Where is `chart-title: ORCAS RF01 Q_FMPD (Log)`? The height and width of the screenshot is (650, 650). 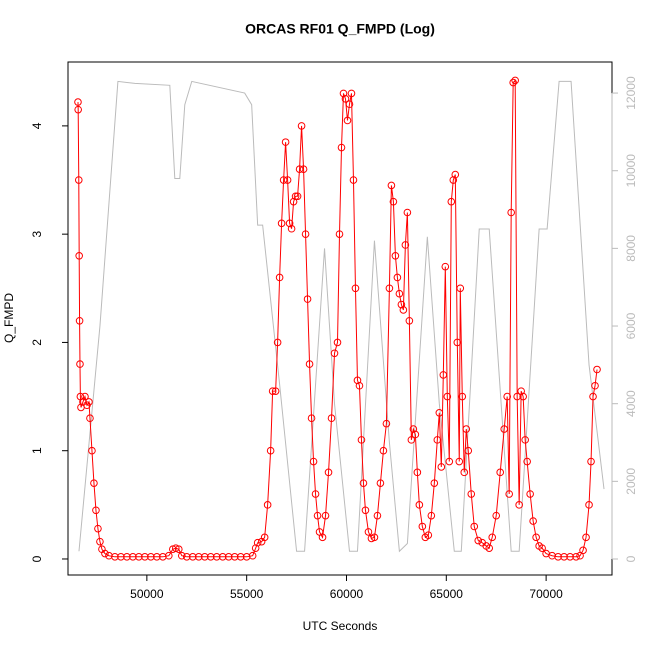 chart-title: ORCAS RF01 Q_FMPD (Log) is located at coordinates (340, 29).